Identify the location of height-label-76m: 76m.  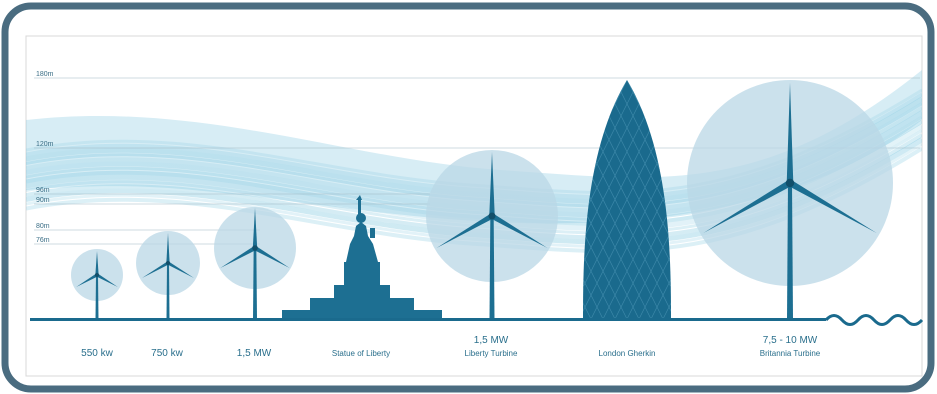
(43, 240).